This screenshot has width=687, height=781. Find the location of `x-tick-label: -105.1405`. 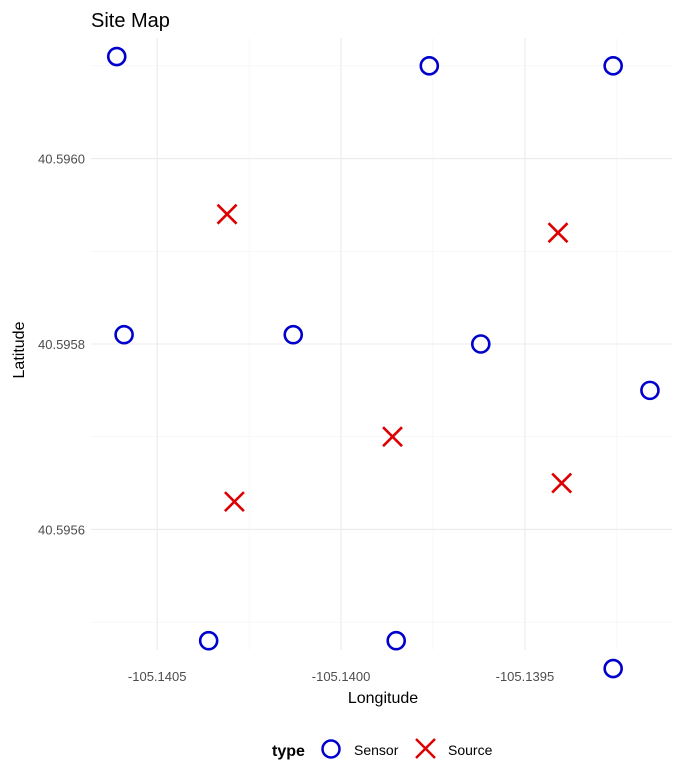

x-tick-label: -105.1405 is located at coordinates (157, 676).